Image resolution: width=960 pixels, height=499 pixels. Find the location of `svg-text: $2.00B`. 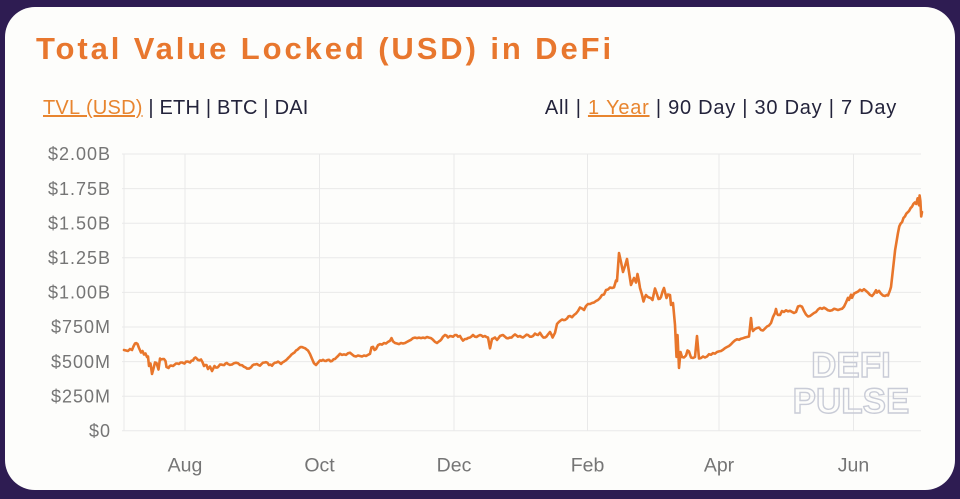

svg-text: $2.00B is located at coordinates (79, 154).